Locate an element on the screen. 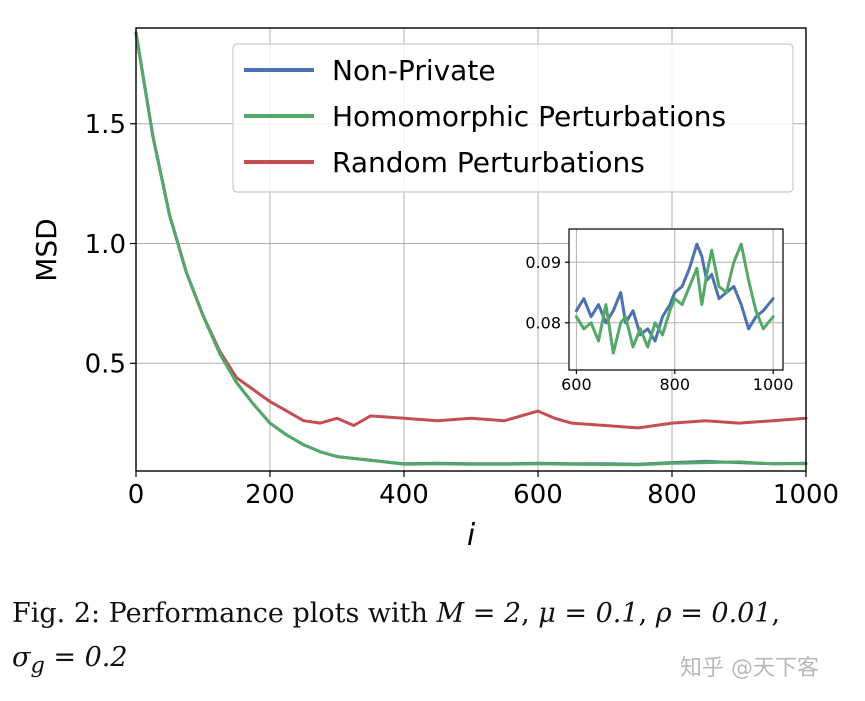  inset-ticks: 600 800 1000 0.08 0.09 is located at coordinates (659, 323).